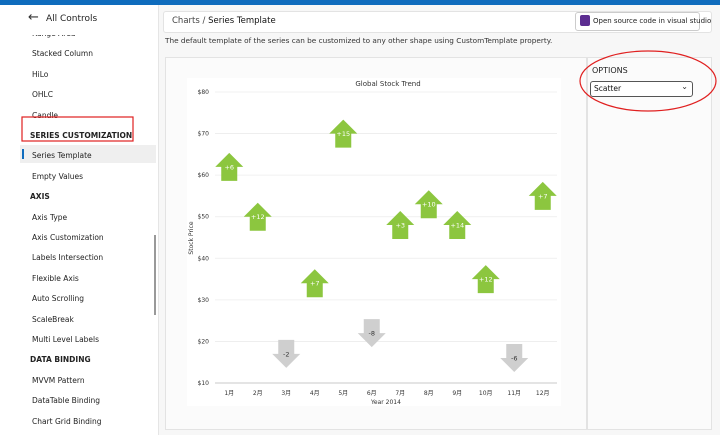 Image resolution: width=720 pixels, height=435 pixels. I want to click on nav-item: ScaleBreak, so click(53, 319).